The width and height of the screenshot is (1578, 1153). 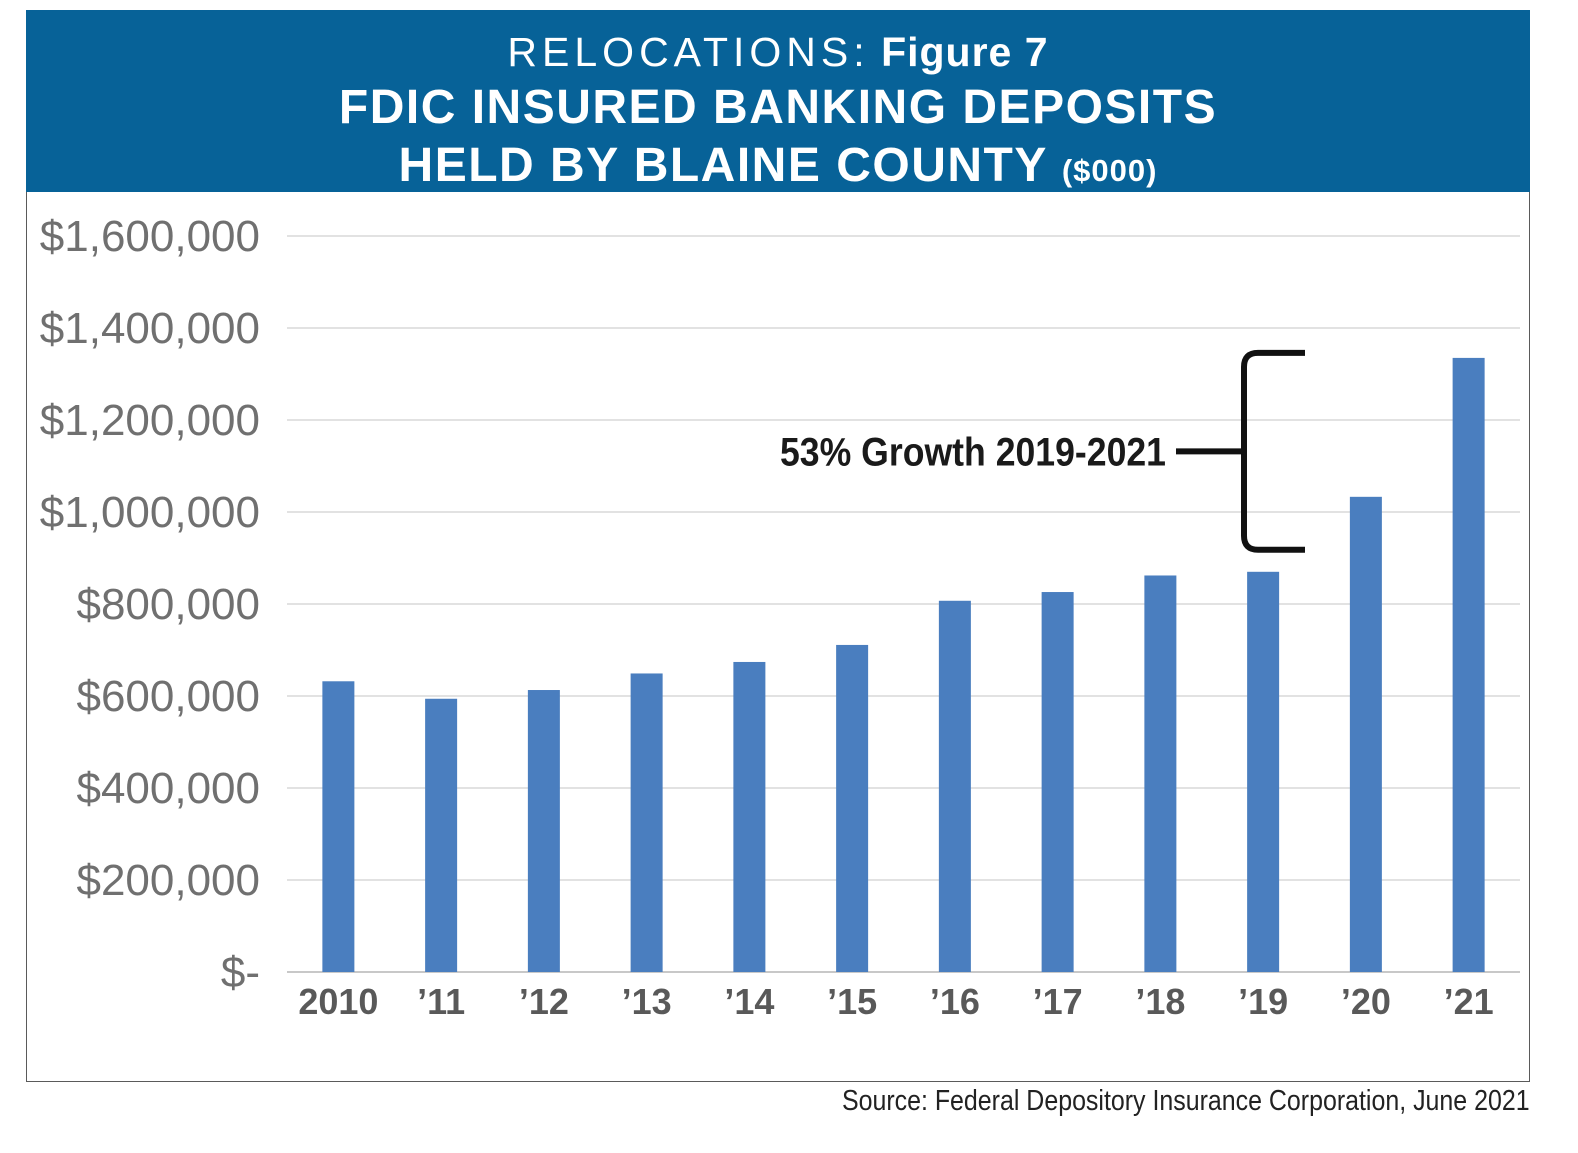 I want to click on y-tick-label: $200,000, so click(x=168, y=880).